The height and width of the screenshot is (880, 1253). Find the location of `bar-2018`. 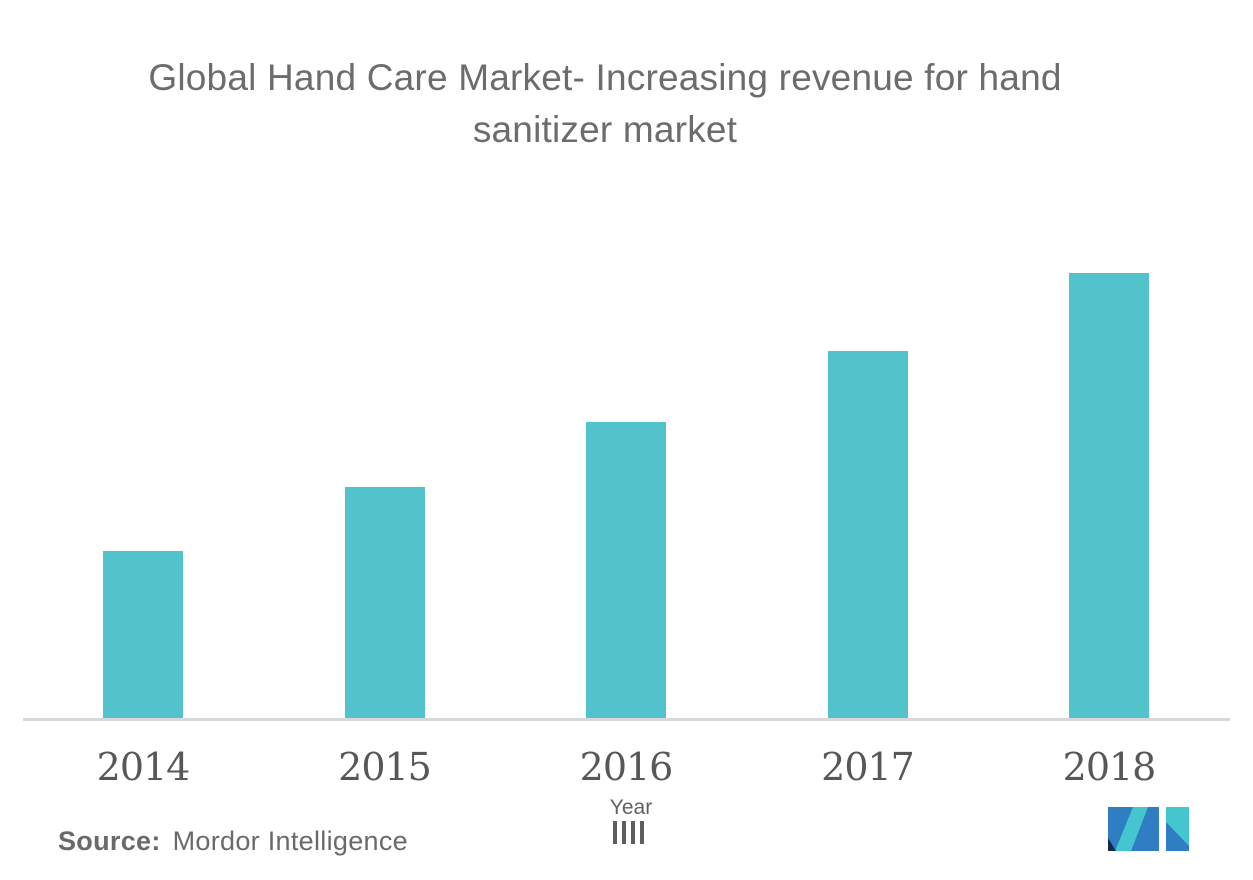

bar-2018 is located at coordinates (1109, 496).